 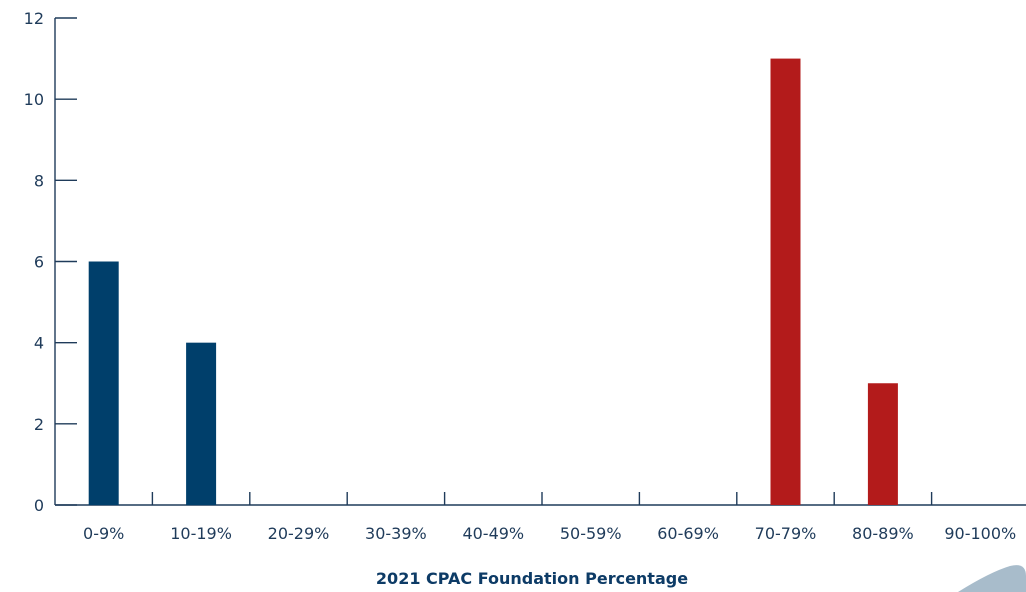 What do you see at coordinates (532, 578) in the screenshot?
I see `x-axis-title: 2021 CPAC Foundation Percentage` at bounding box center [532, 578].